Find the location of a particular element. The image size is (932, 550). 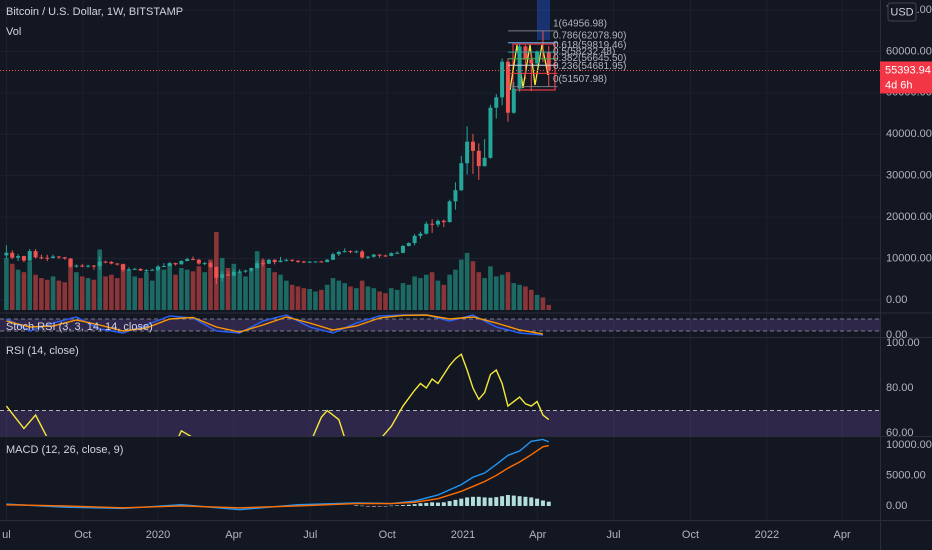

volume-title: Vol is located at coordinates (13, 32).